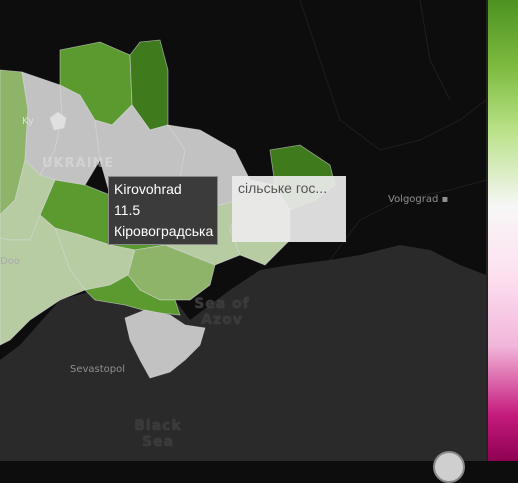 This screenshot has height=483, width=518. Describe the element at coordinates (78, 163) in the screenshot. I see `country-label: UKRAINE` at that location.